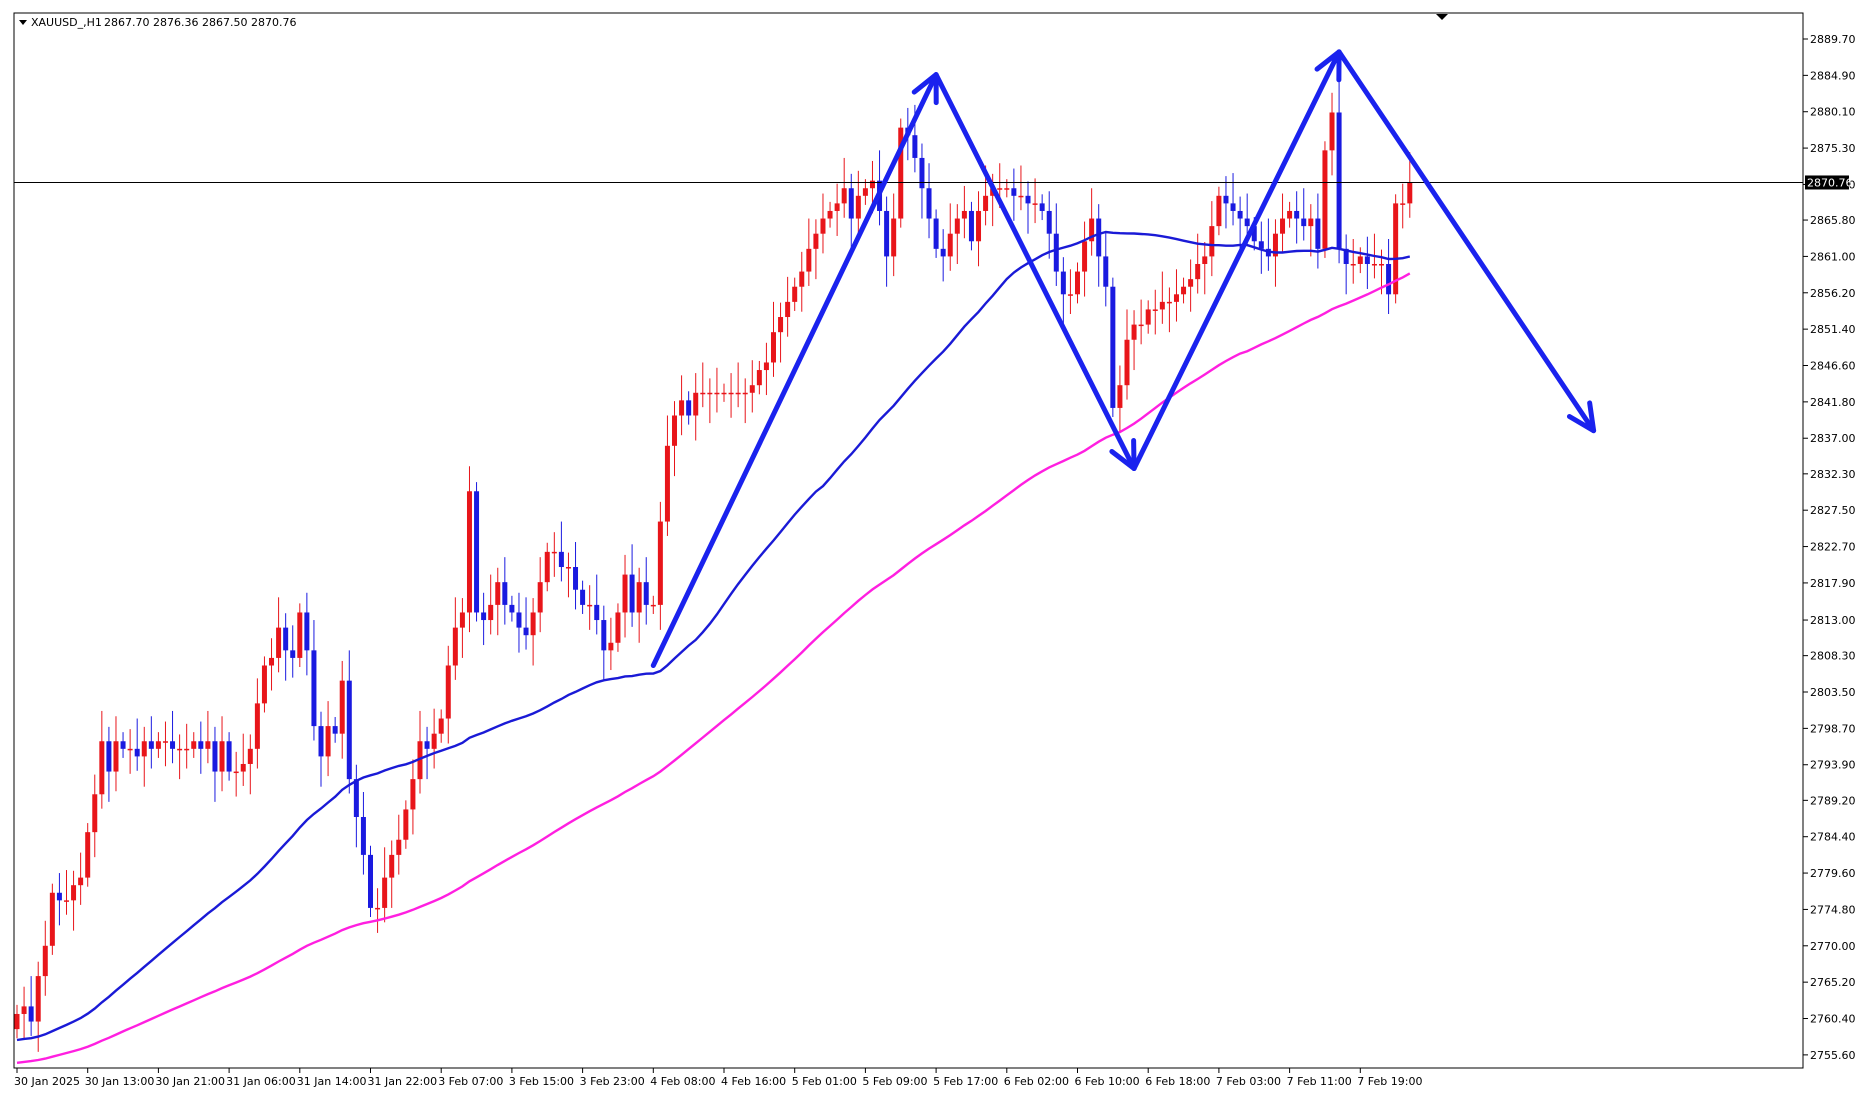 The height and width of the screenshot is (1103, 1858). What do you see at coordinates (1389, 1081) in the screenshot?
I see `x-tick-label: 7 Feb 19:00` at bounding box center [1389, 1081].